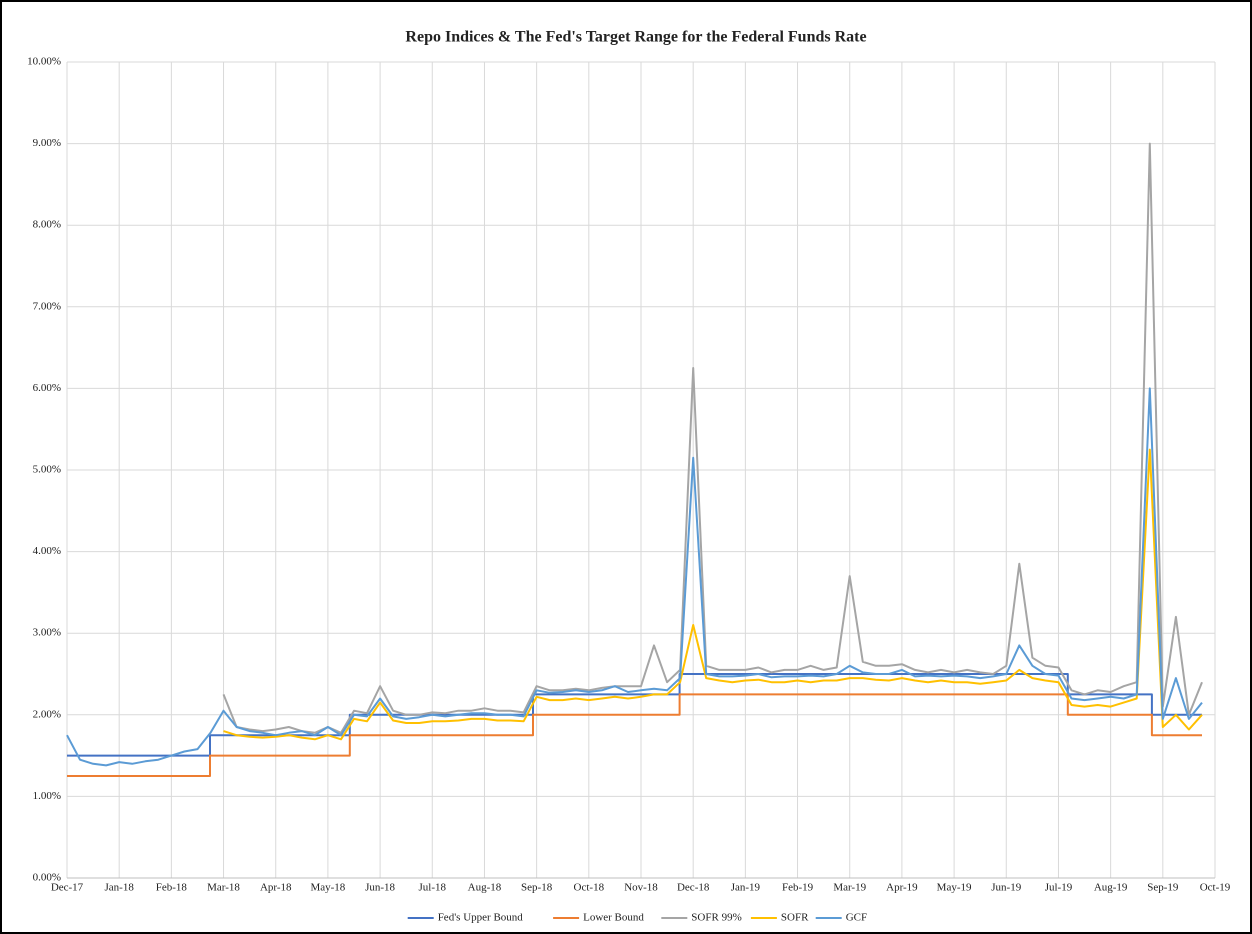 This screenshot has height=934, width=1252. Describe the element at coordinates (902, 888) in the screenshot. I see `x-tick-label: Apr-19` at that location.